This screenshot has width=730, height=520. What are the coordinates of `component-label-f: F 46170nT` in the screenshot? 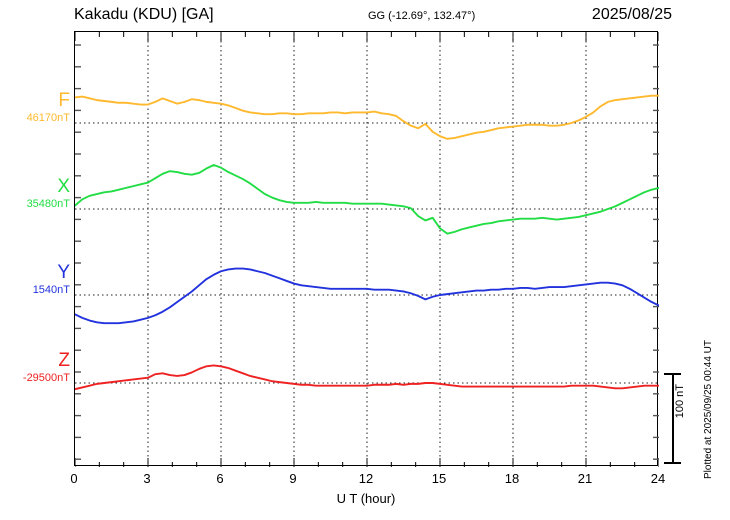 It's located at (48, 107).